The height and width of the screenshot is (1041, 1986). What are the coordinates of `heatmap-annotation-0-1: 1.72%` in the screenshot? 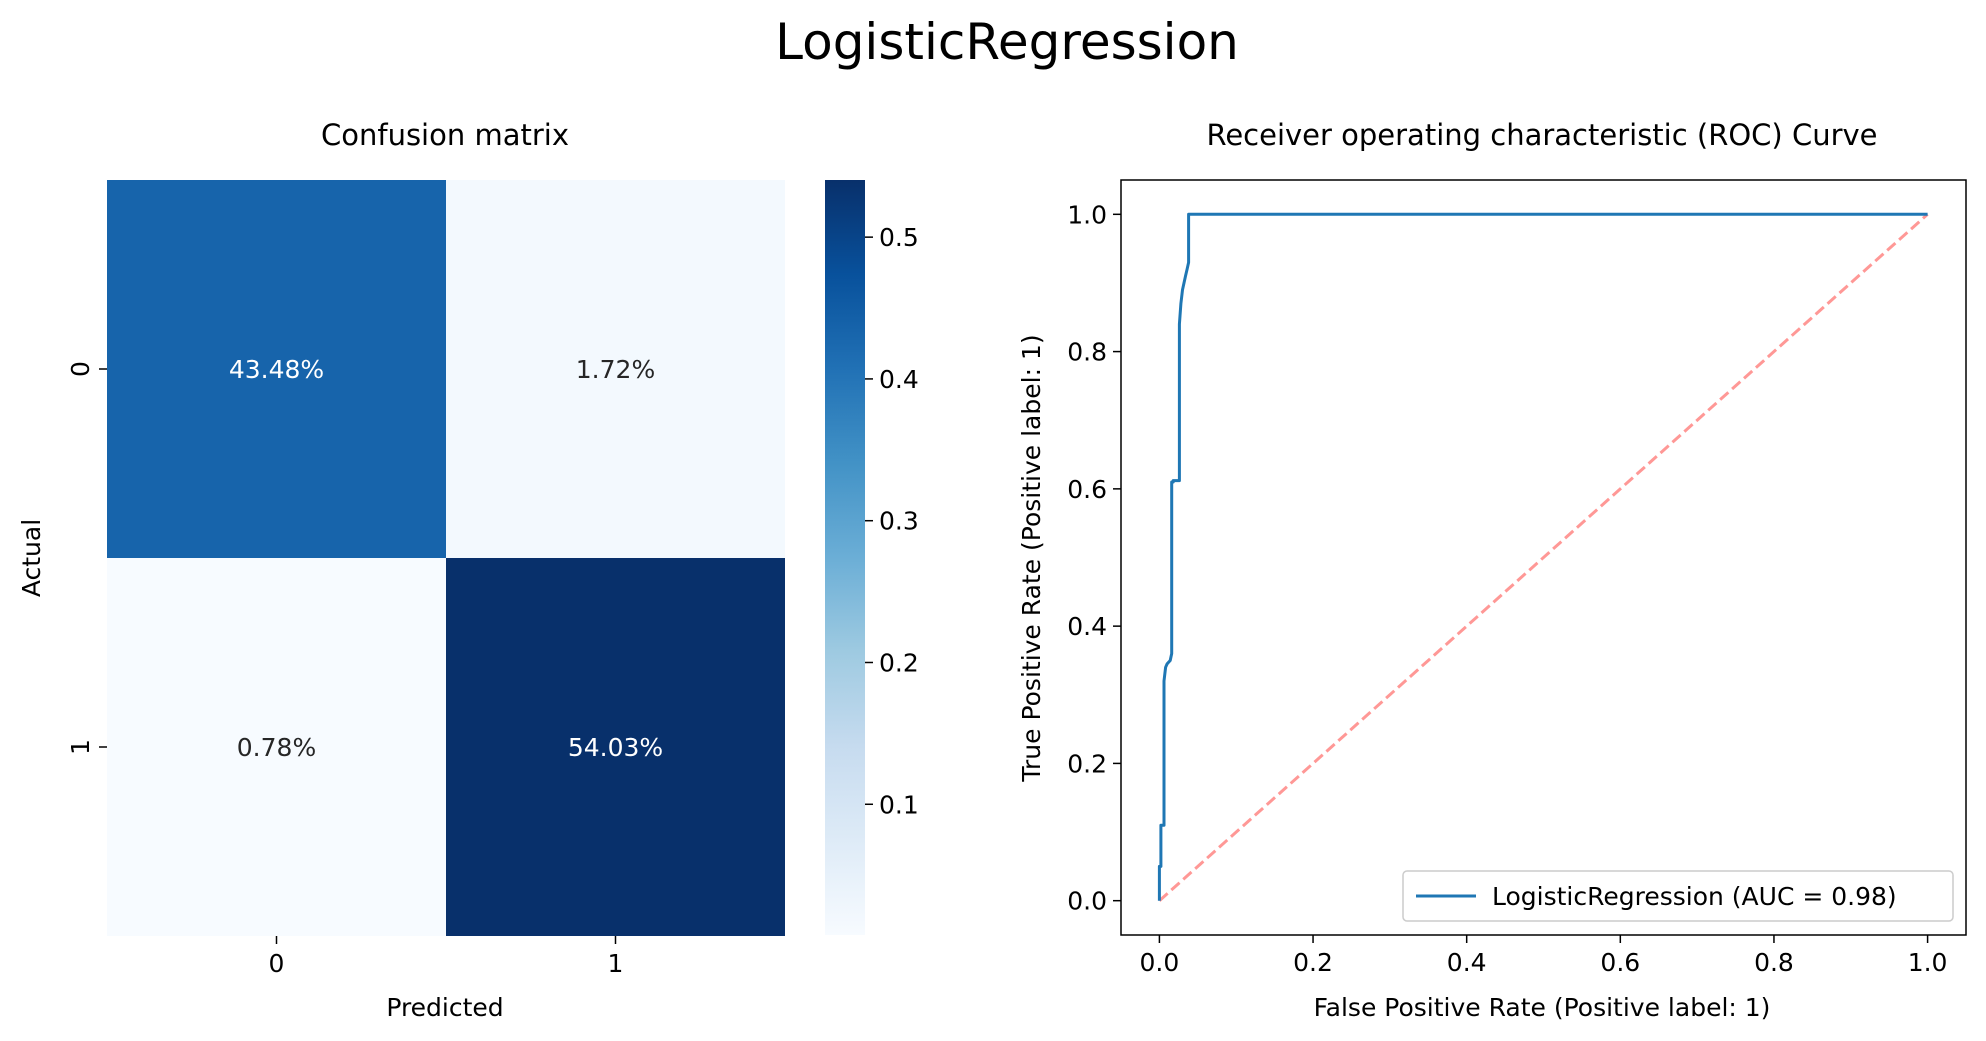 It's located at (615, 369).